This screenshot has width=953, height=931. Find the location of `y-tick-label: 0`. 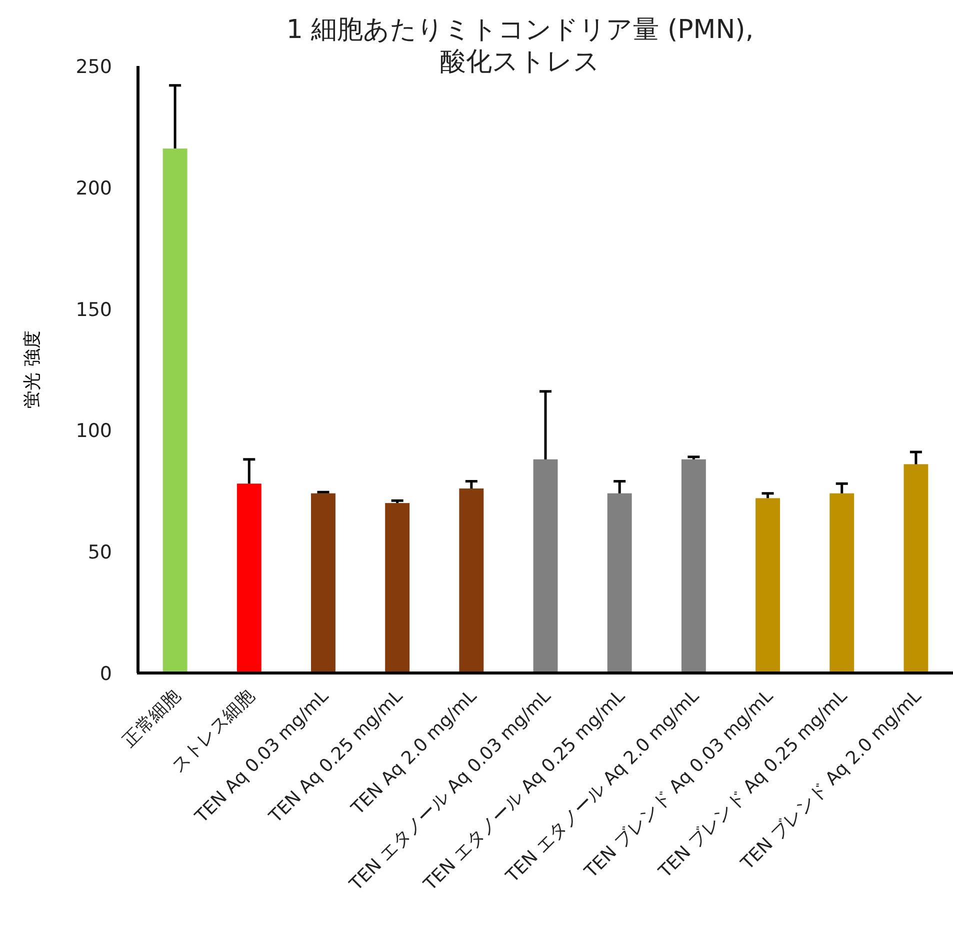

y-tick-label: 0 is located at coordinates (106, 674).